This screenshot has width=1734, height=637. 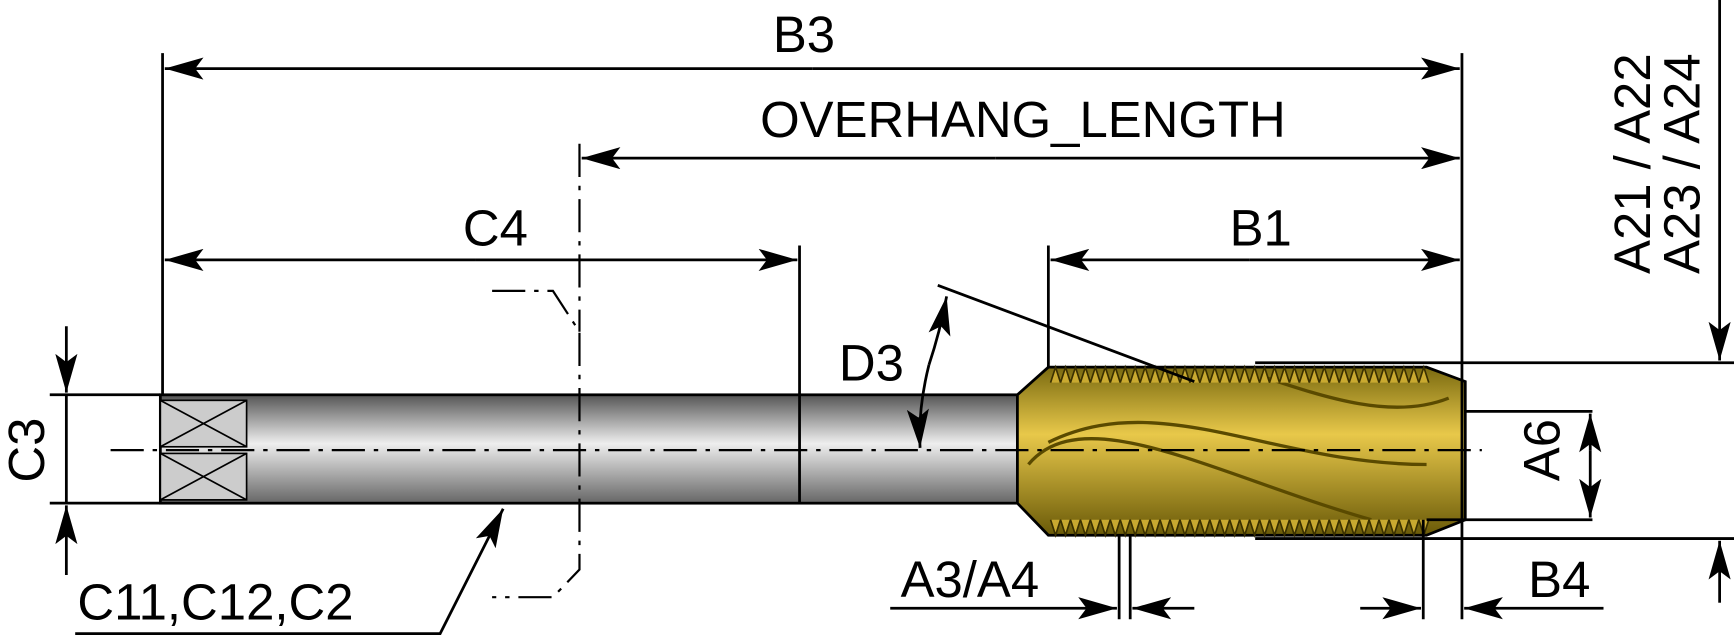 What do you see at coordinates (1559, 579) in the screenshot?
I see `b4-label: B4` at bounding box center [1559, 579].